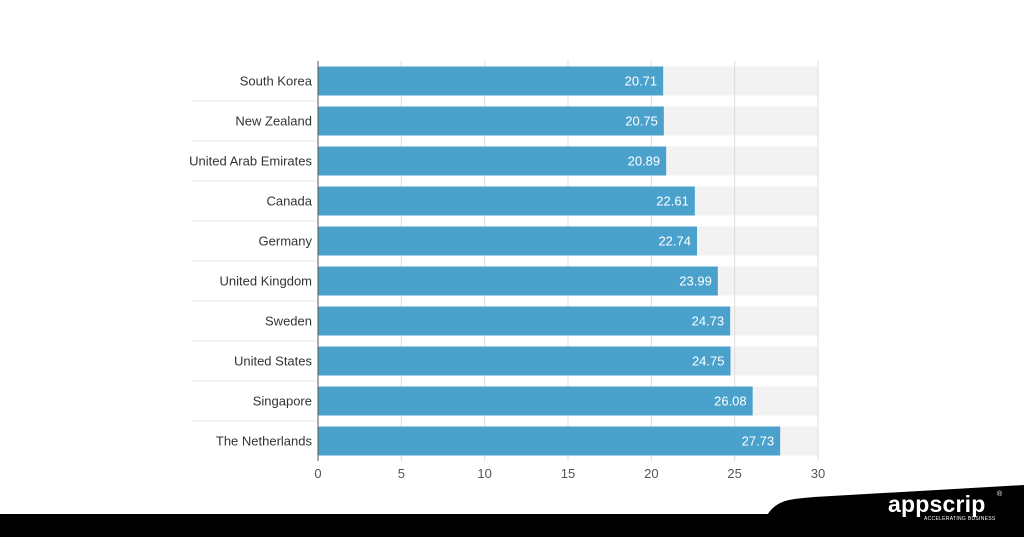 The width and height of the screenshot is (1024, 537). Describe the element at coordinates (286, 241) in the screenshot. I see `category-label: Germany` at that location.